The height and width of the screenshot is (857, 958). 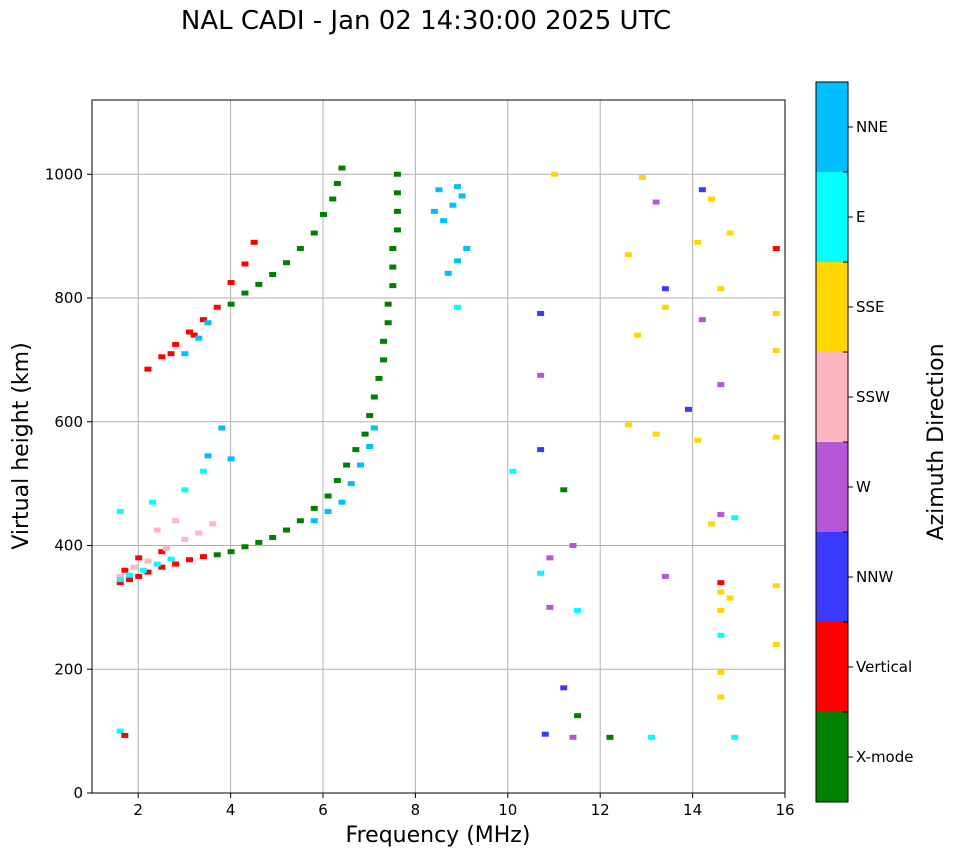 I want to click on x-axis-label: Frequency (MHz), so click(x=438, y=835).